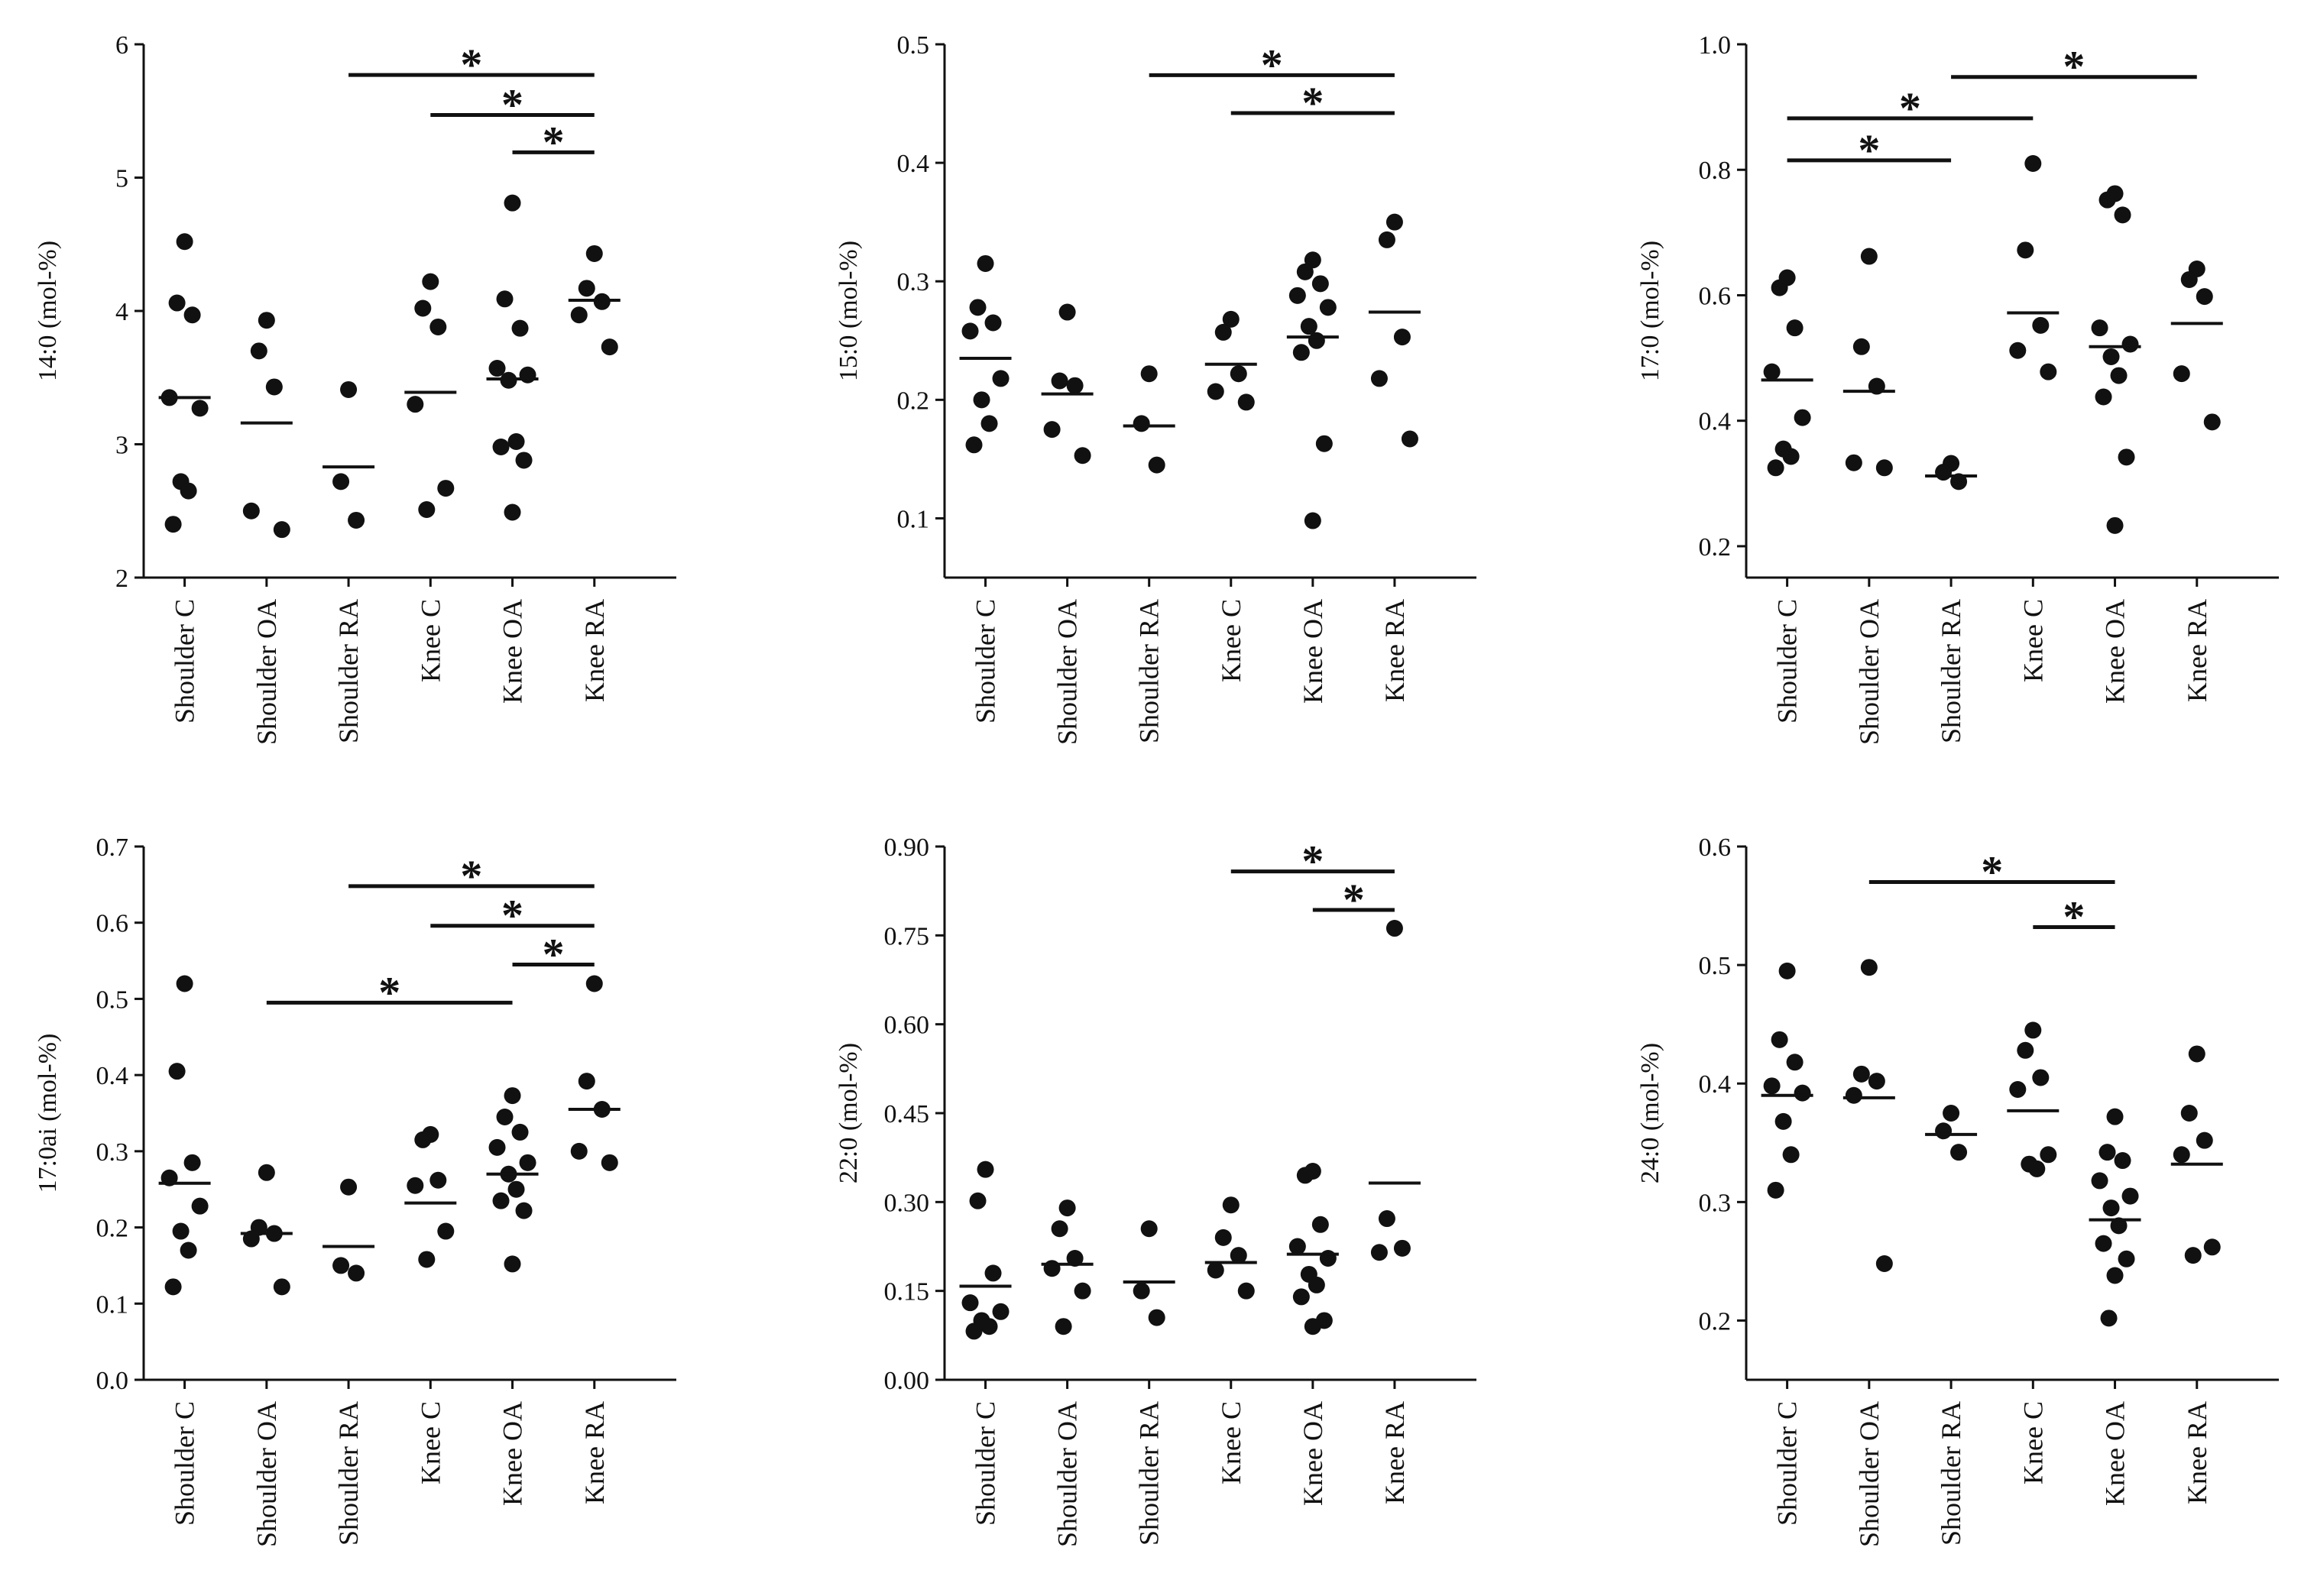 The width and height of the screenshot is (2301, 1596). Describe the element at coordinates (913, 164) in the screenshot. I see `y-tick-label: 0.4` at that location.